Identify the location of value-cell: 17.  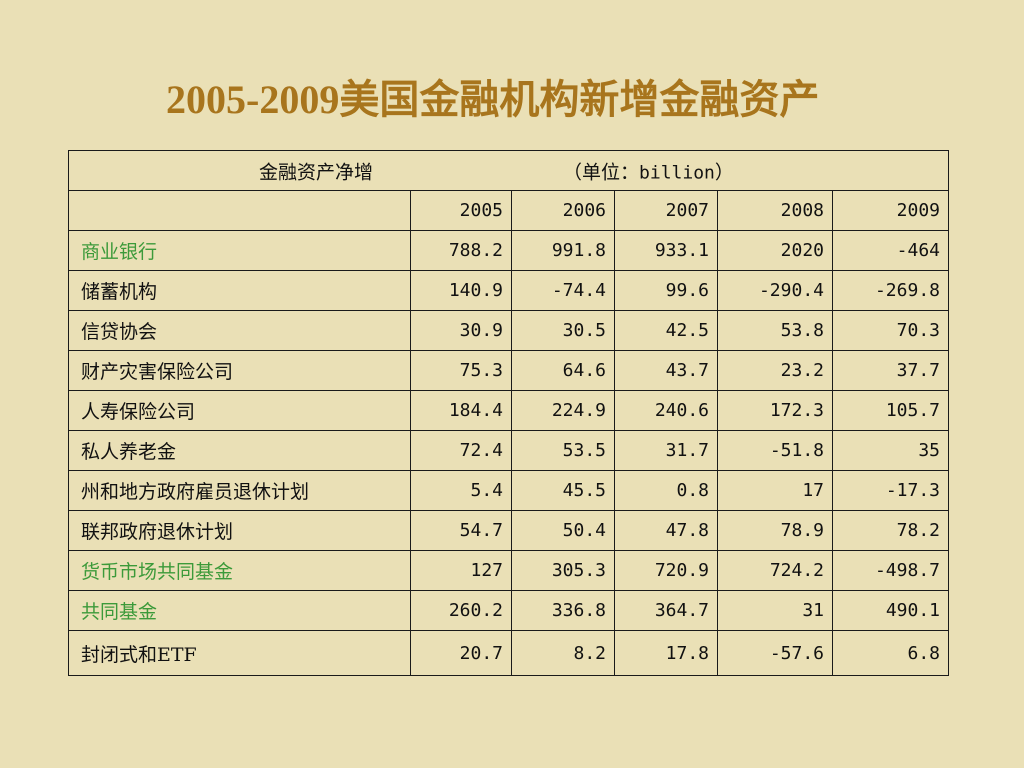
(775, 490).